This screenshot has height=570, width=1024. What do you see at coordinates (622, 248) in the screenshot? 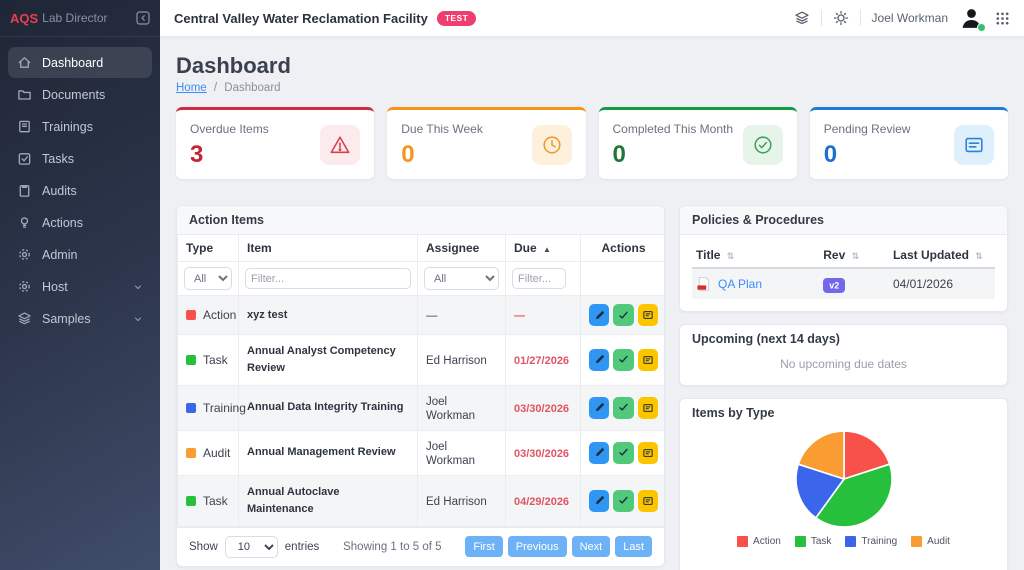
I see `column-header-actions: Actions` at bounding box center [622, 248].